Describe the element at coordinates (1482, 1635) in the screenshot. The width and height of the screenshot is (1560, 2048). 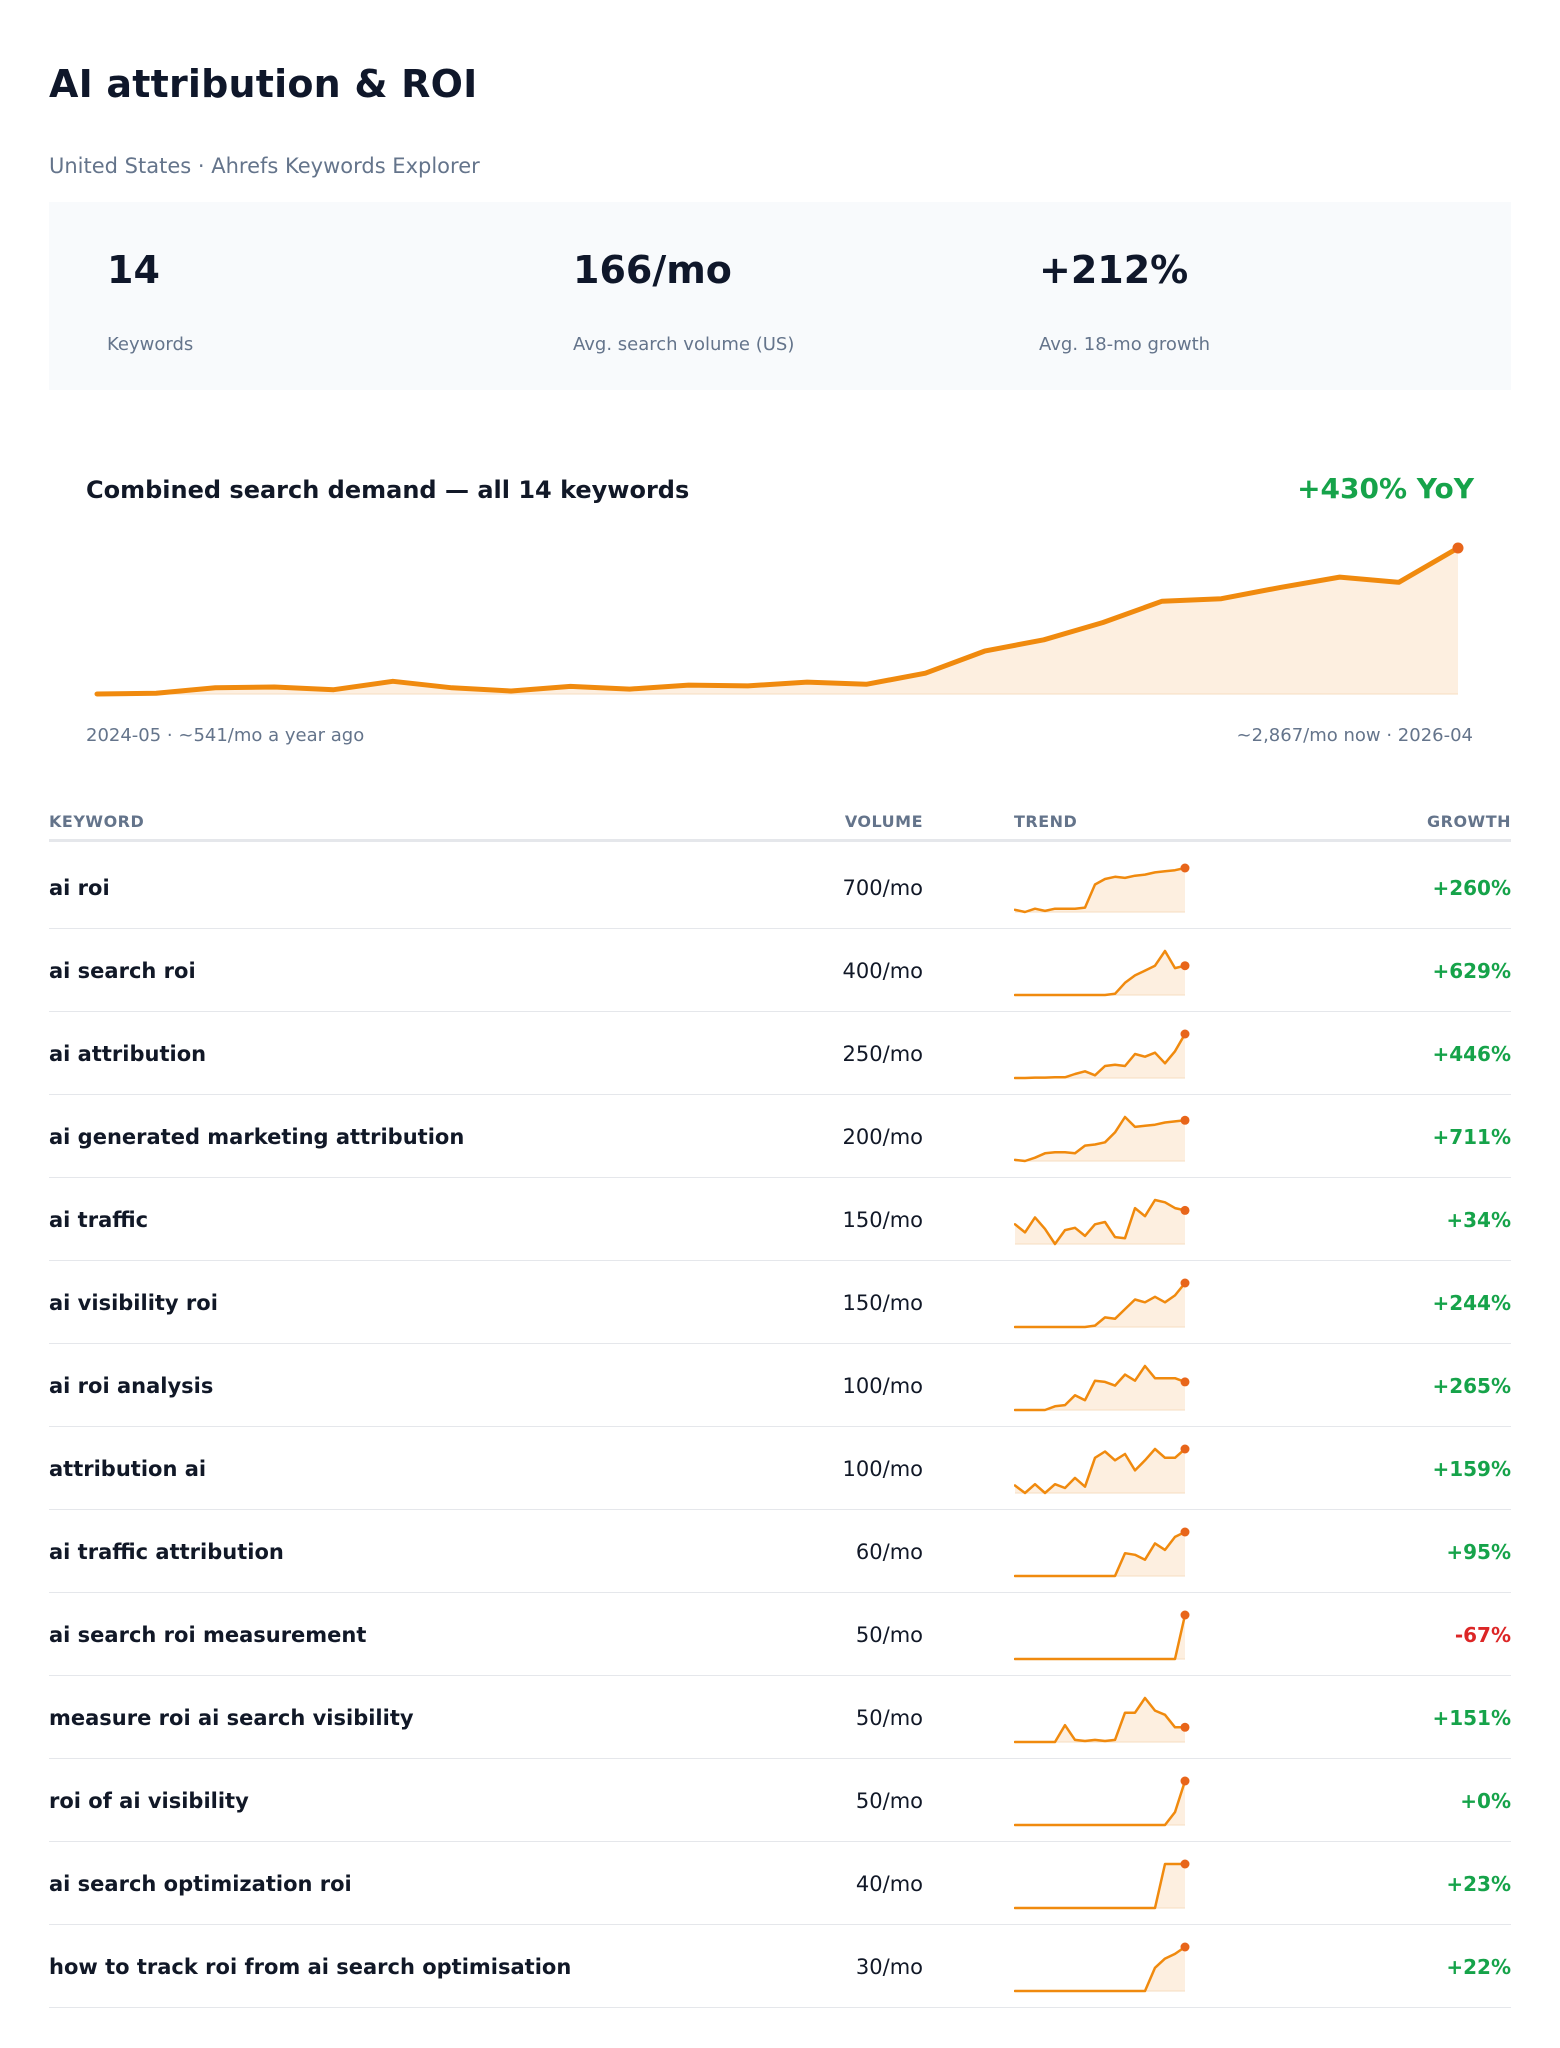
I see `growth-cell: -67%` at that location.